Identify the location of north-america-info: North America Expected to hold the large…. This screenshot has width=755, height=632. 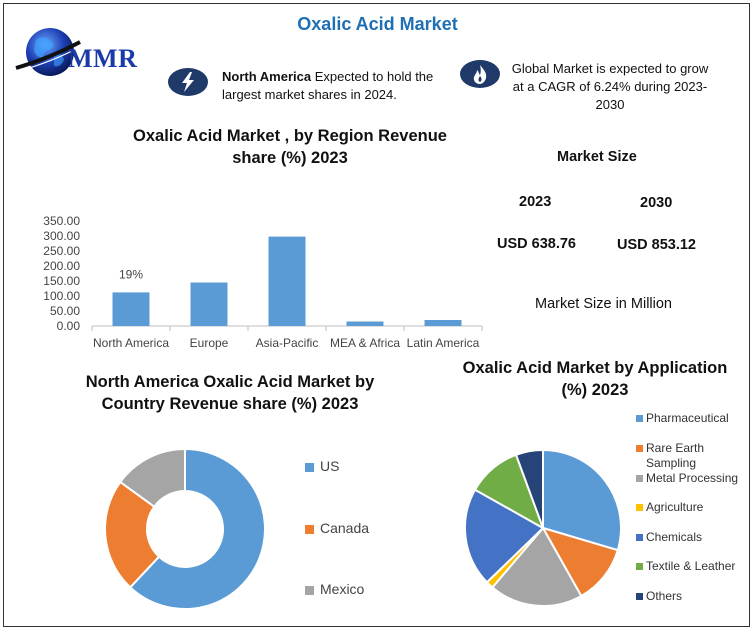
(334, 86).